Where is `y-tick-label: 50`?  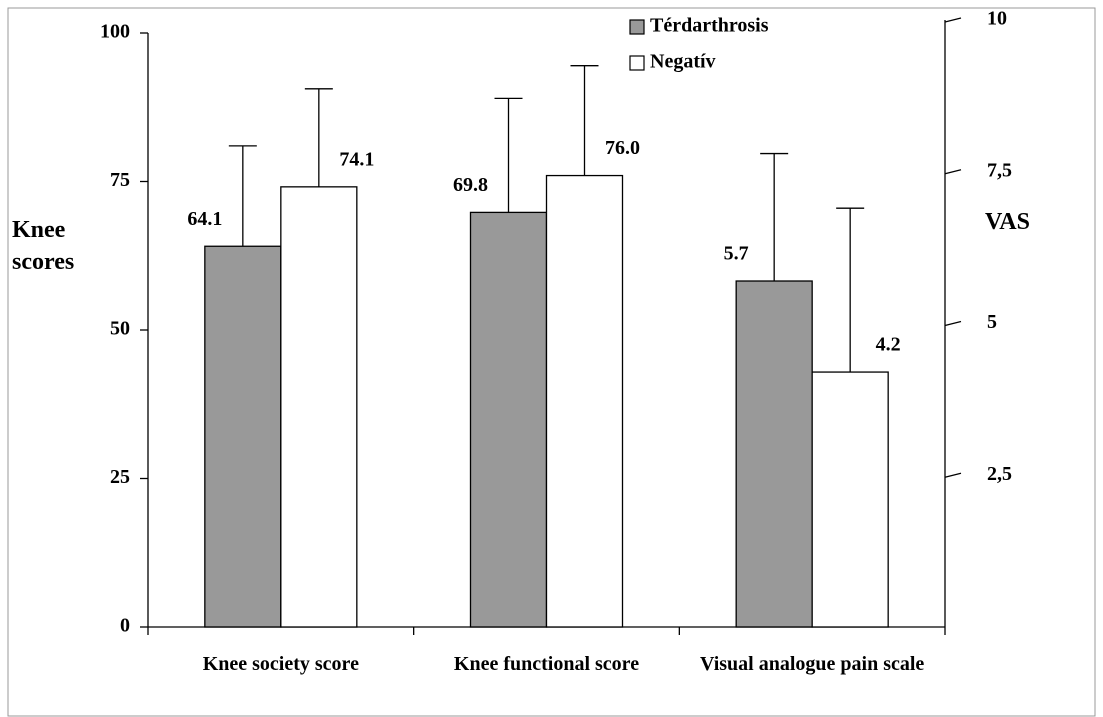
y-tick-label: 50 is located at coordinates (120, 329).